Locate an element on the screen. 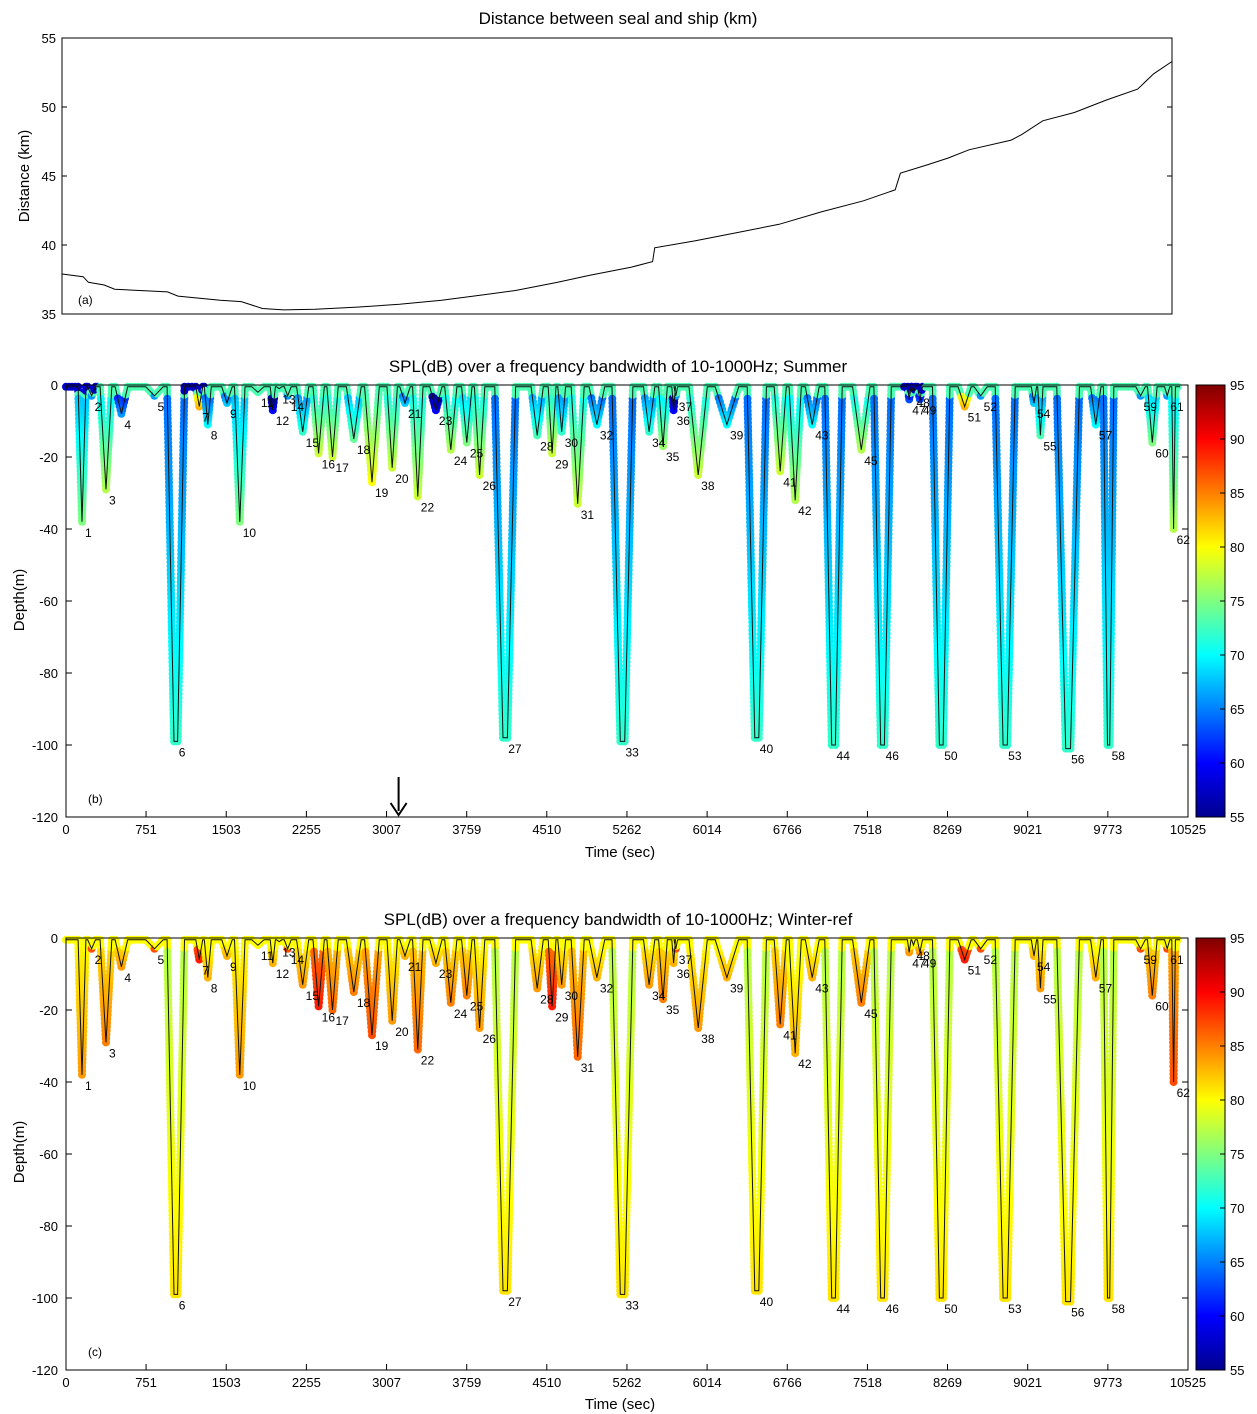 The image size is (1257, 1414). dive-number-label: 25 is located at coordinates (477, 454).